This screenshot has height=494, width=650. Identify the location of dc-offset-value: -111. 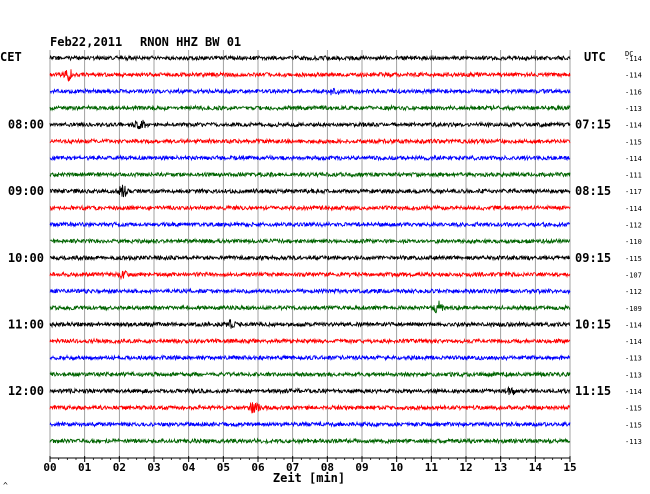
(633, 176).